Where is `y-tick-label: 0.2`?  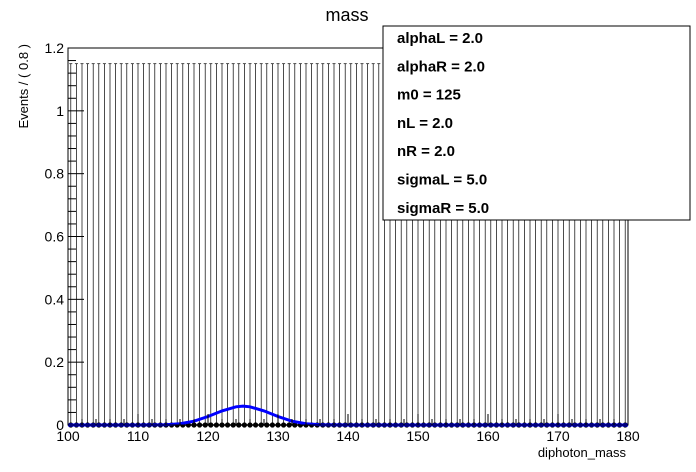
y-tick-label: 0.2 is located at coordinates (55, 362).